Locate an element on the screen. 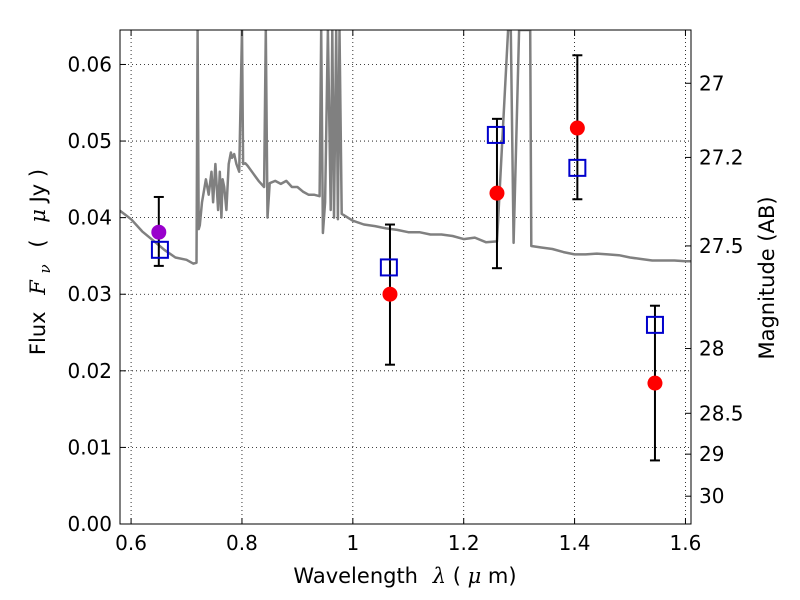 Image resolution: width=800 pixels, height=600 pixels. x-tick-label: 1.2 is located at coordinates (464, 543).